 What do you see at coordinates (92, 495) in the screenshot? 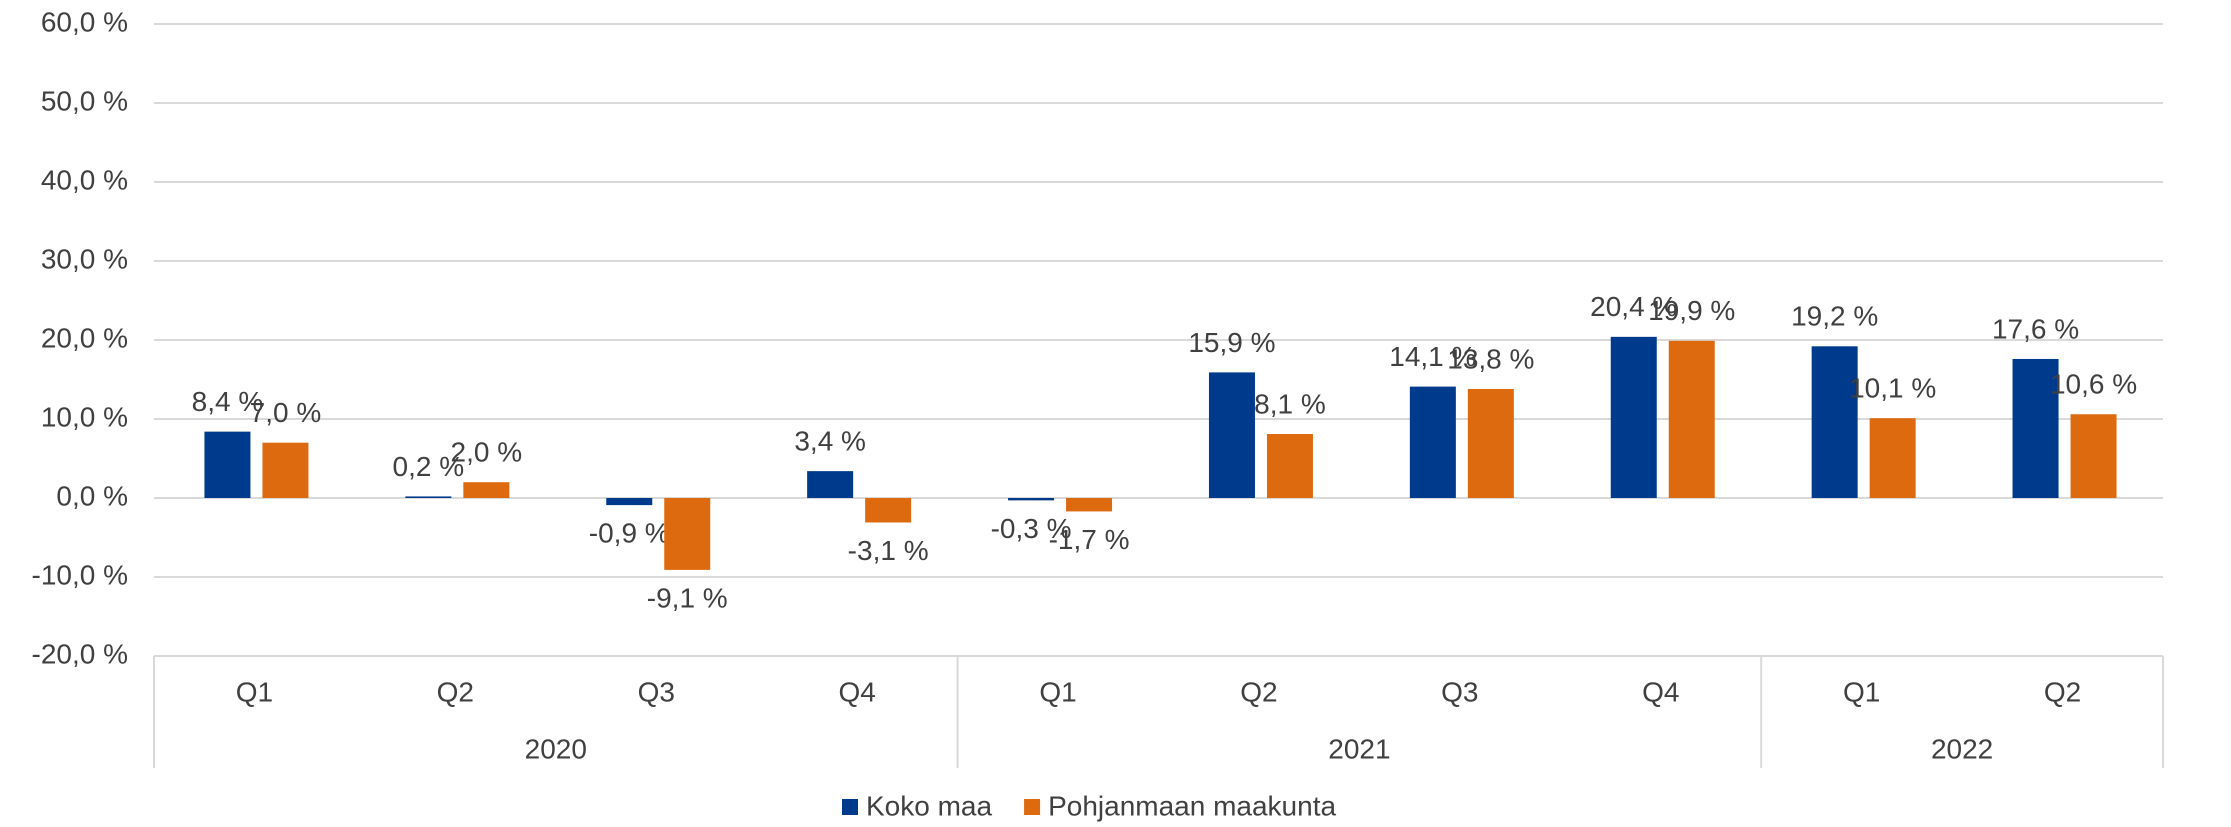
I see `y-tick-label: 0,0 %` at bounding box center [92, 495].